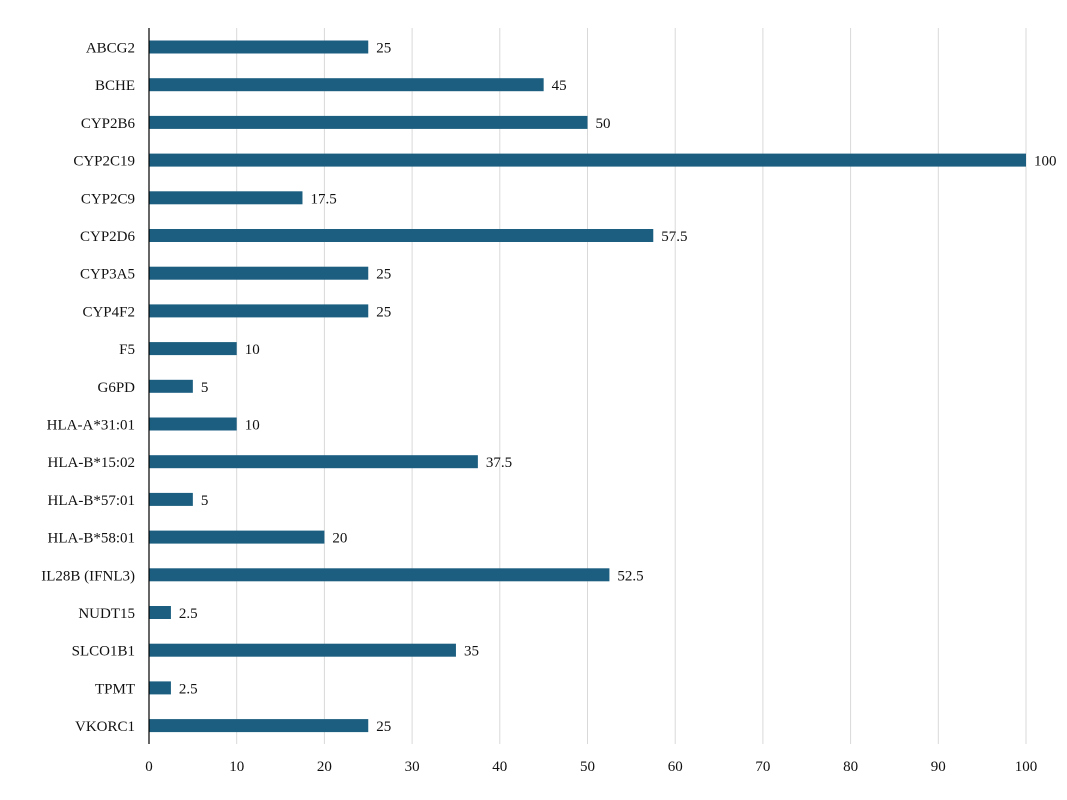 The height and width of the screenshot is (800, 1067). I want to click on category-label-15: NUDT15, so click(106, 614).